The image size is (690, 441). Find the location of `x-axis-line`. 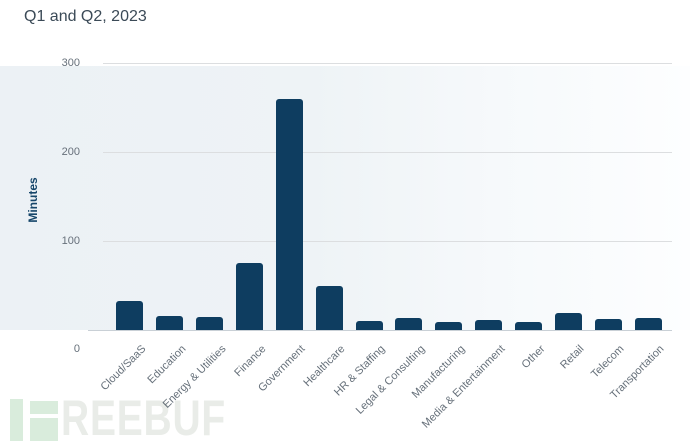

x-axis-line is located at coordinates (380, 330).